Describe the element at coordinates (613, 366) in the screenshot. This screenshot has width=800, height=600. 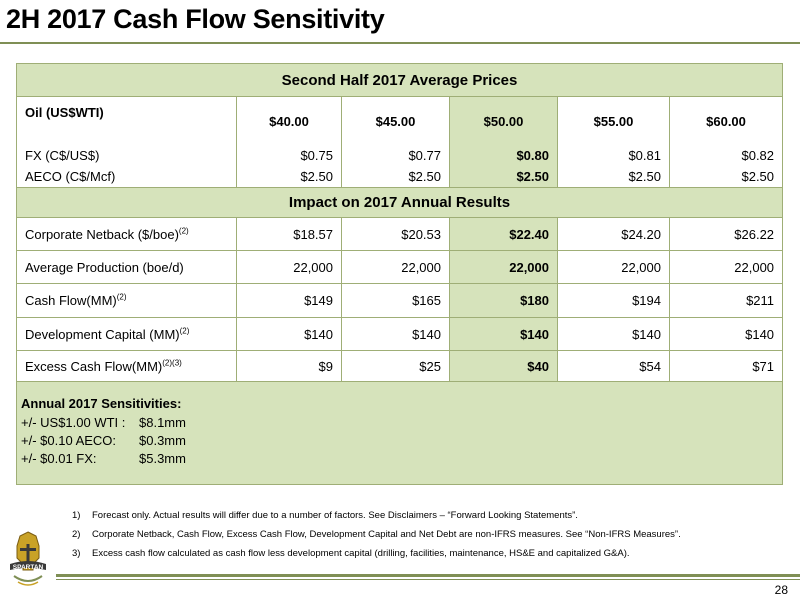
I see `impact-value: $54` at that location.